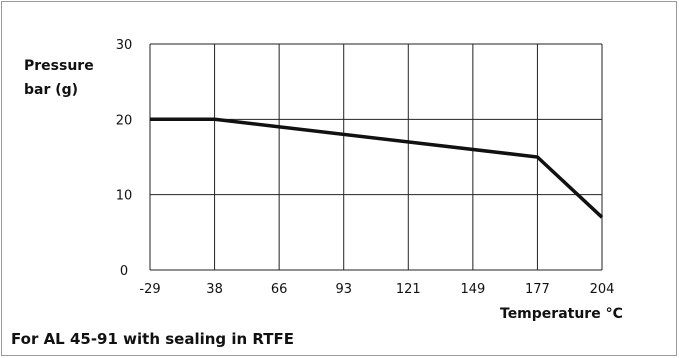 This screenshot has height=358, width=679. I want to click on x-tick-label: 204, so click(602, 289).